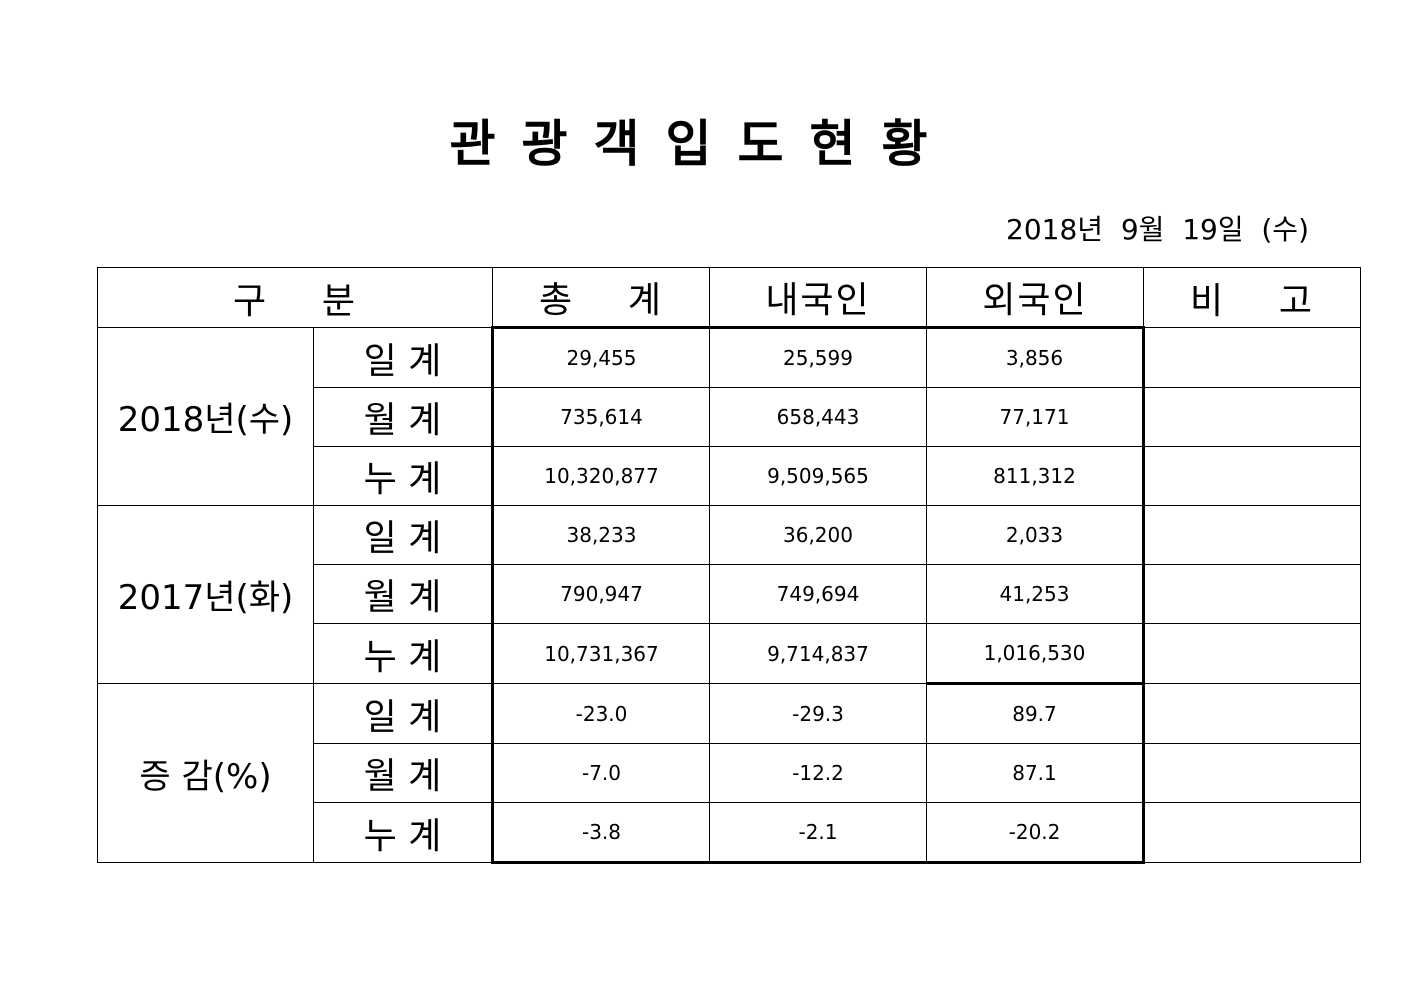  What do you see at coordinates (1035, 297) in the screenshot?
I see `header-foreign: 외국인` at bounding box center [1035, 297].